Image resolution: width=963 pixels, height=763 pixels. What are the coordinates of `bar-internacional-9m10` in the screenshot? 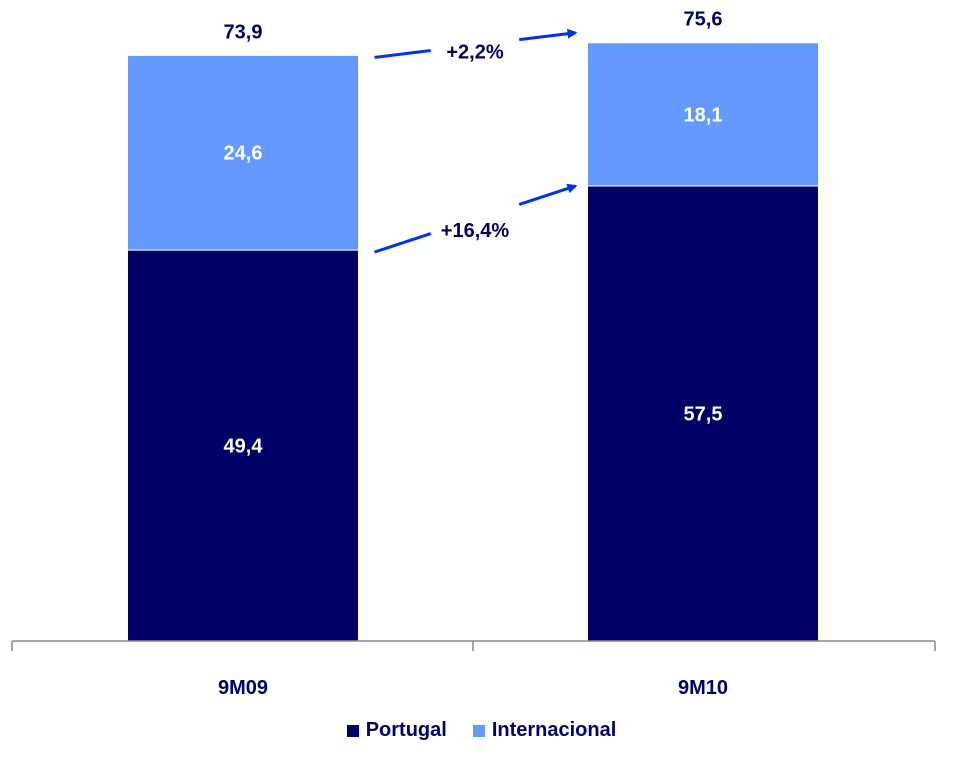 It's located at (703, 114).